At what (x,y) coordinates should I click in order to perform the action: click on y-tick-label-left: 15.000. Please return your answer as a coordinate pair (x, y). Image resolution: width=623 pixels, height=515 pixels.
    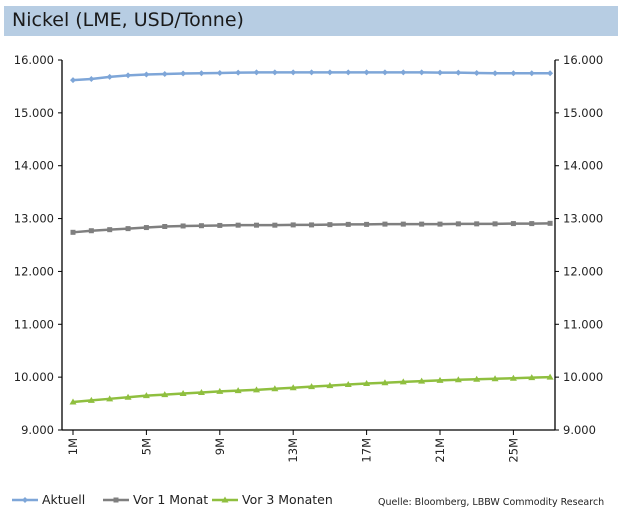
    Looking at the image, I should click on (34, 113).